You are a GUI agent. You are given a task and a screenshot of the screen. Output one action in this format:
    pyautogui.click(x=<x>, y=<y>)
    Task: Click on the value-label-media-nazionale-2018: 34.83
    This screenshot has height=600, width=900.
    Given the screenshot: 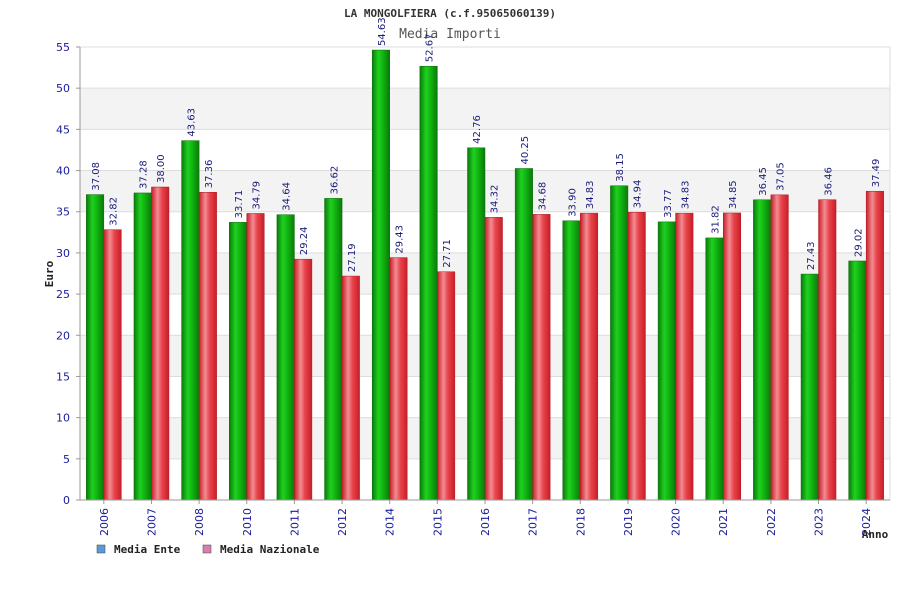 What is the action you would take?
    pyautogui.click(x=590, y=194)
    